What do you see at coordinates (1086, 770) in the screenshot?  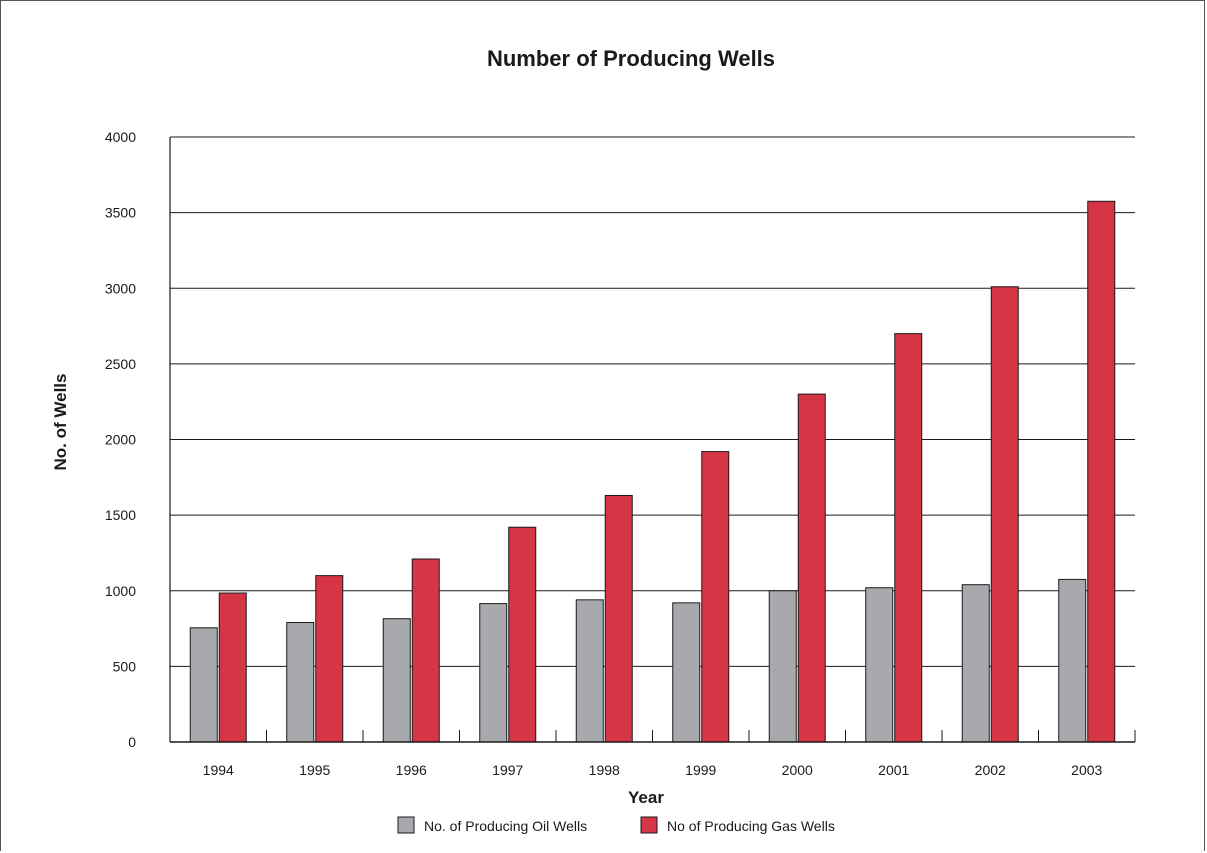 I see `x-tick-label: 2003` at bounding box center [1086, 770].